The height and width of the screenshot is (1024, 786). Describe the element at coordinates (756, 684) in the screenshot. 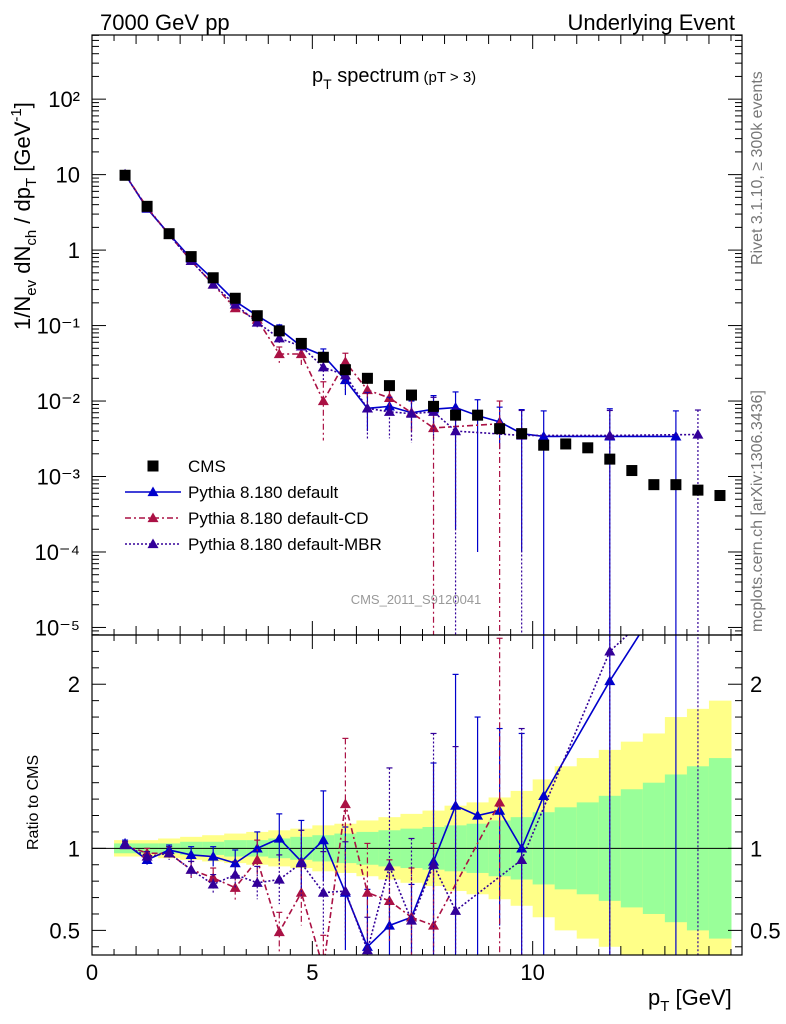

I see `ratio-tick-label-right: 2` at that location.